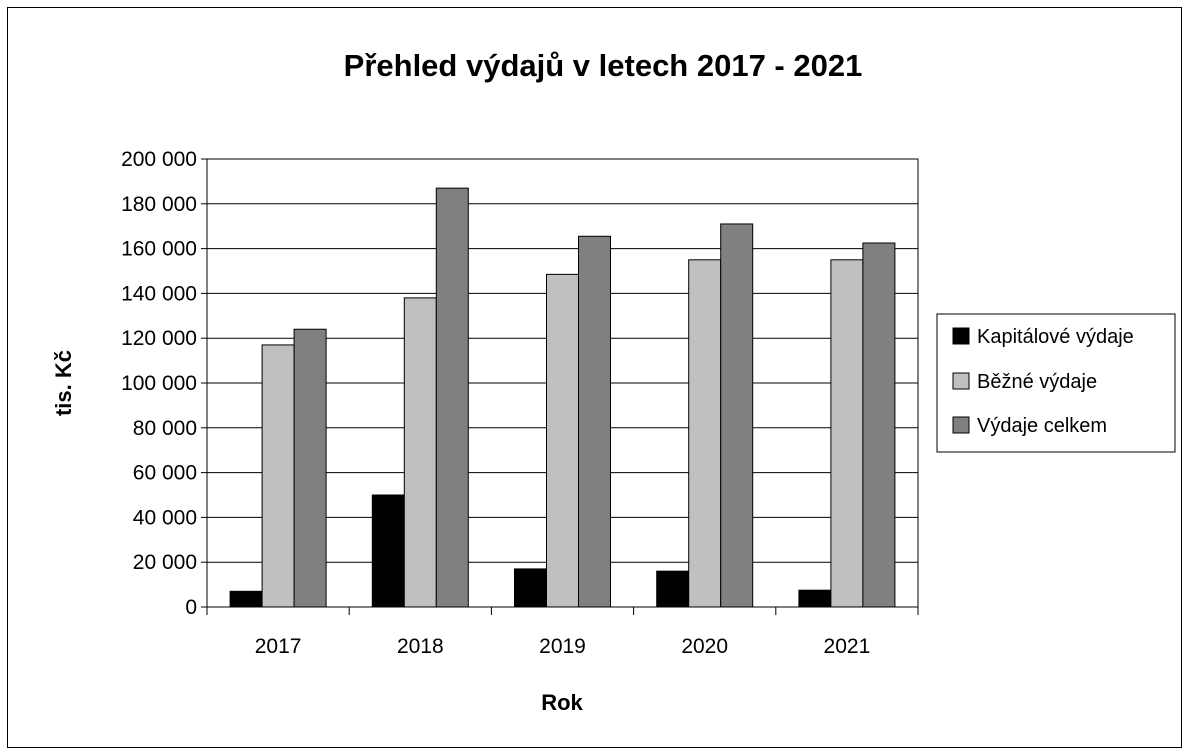  What do you see at coordinates (847, 433) in the screenshot?
I see `bar-běžné-výdaje-2021` at bounding box center [847, 433].